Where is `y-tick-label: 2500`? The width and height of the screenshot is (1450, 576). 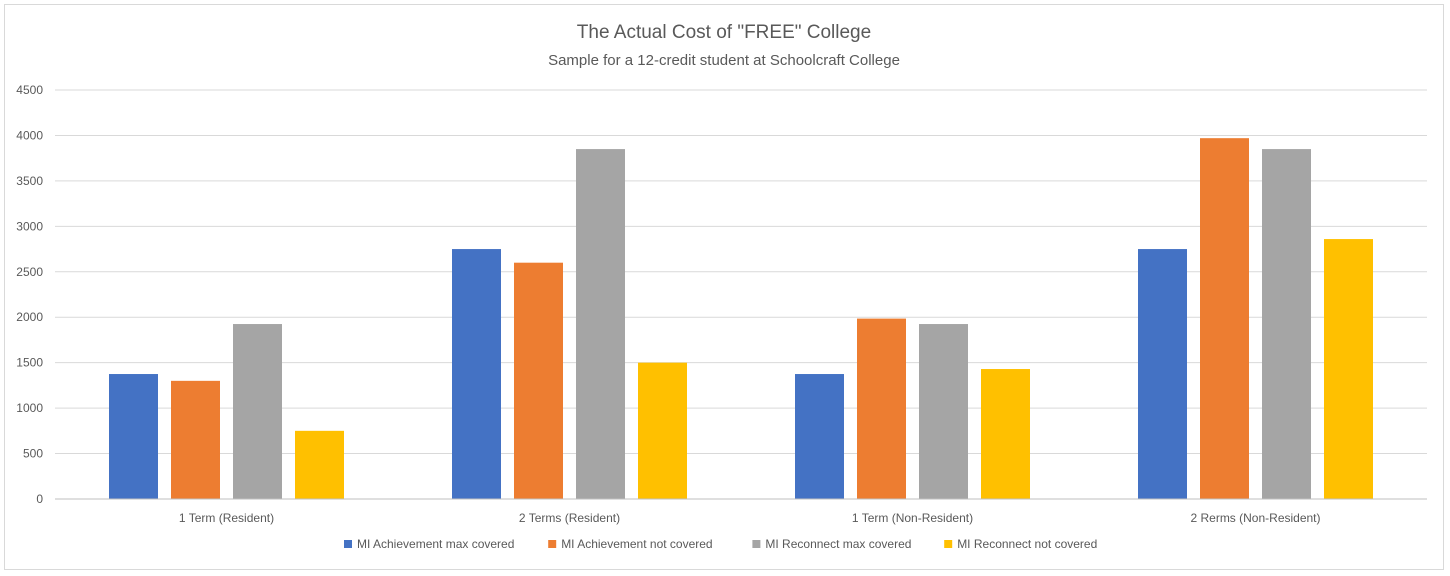
y-tick-label: 2500 is located at coordinates (29, 272).